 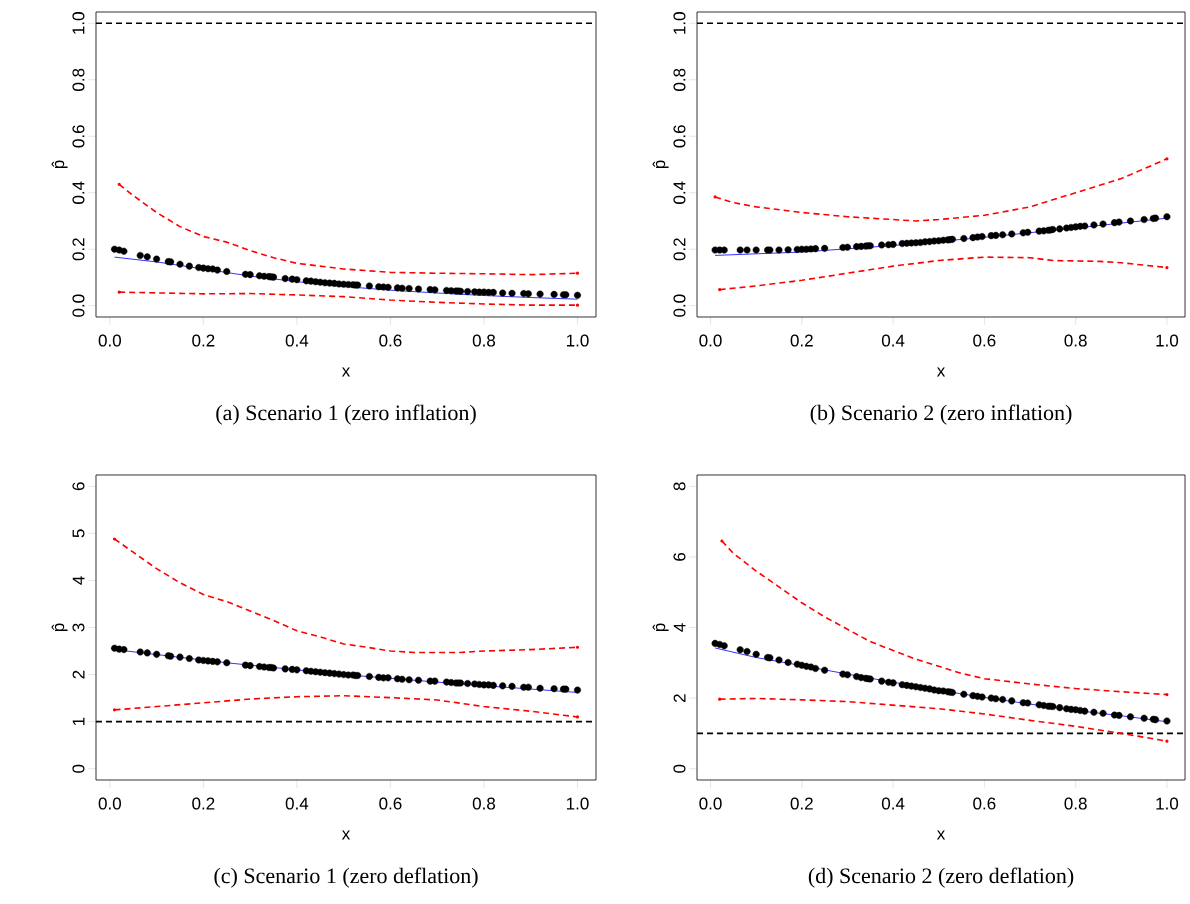 I want to click on y-tick-label: 3, so click(x=78, y=627).